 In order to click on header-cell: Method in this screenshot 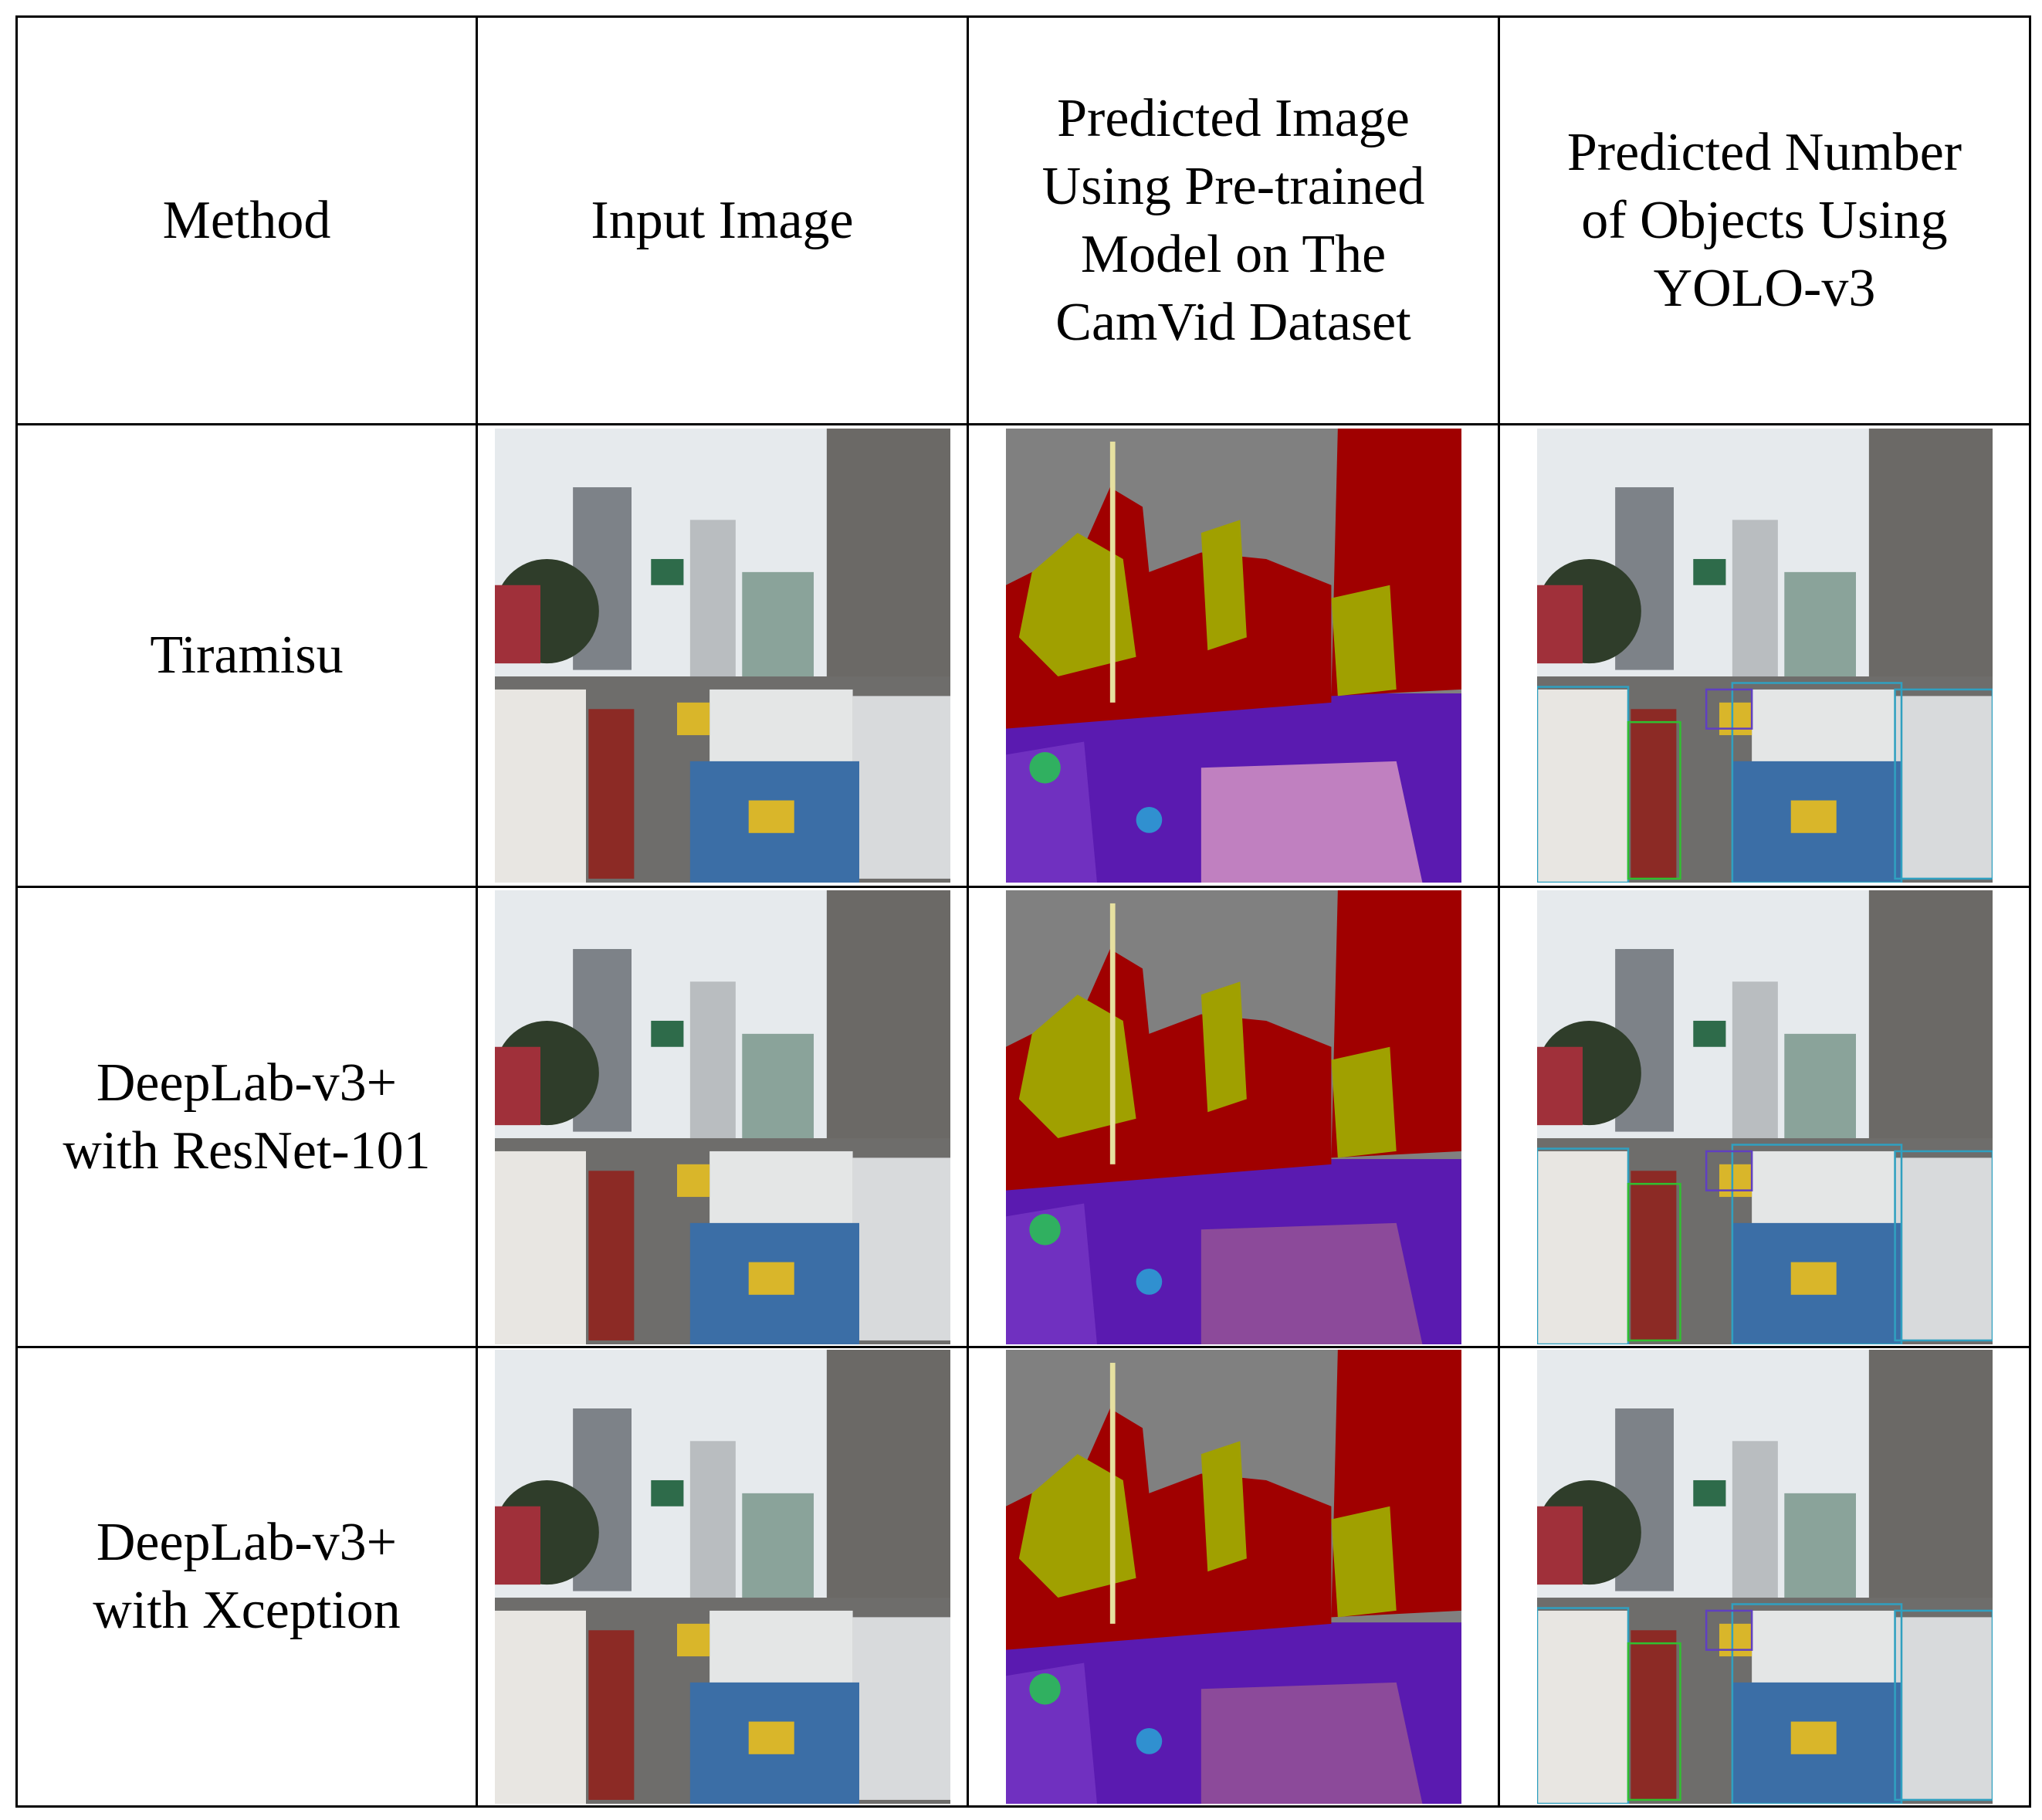, I will do `click(246, 220)`.